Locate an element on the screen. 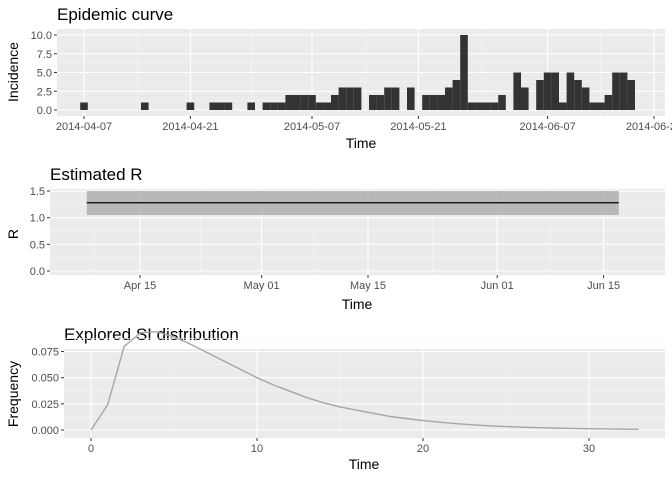  x-tick-label: Jun 15 is located at coordinates (603, 286).